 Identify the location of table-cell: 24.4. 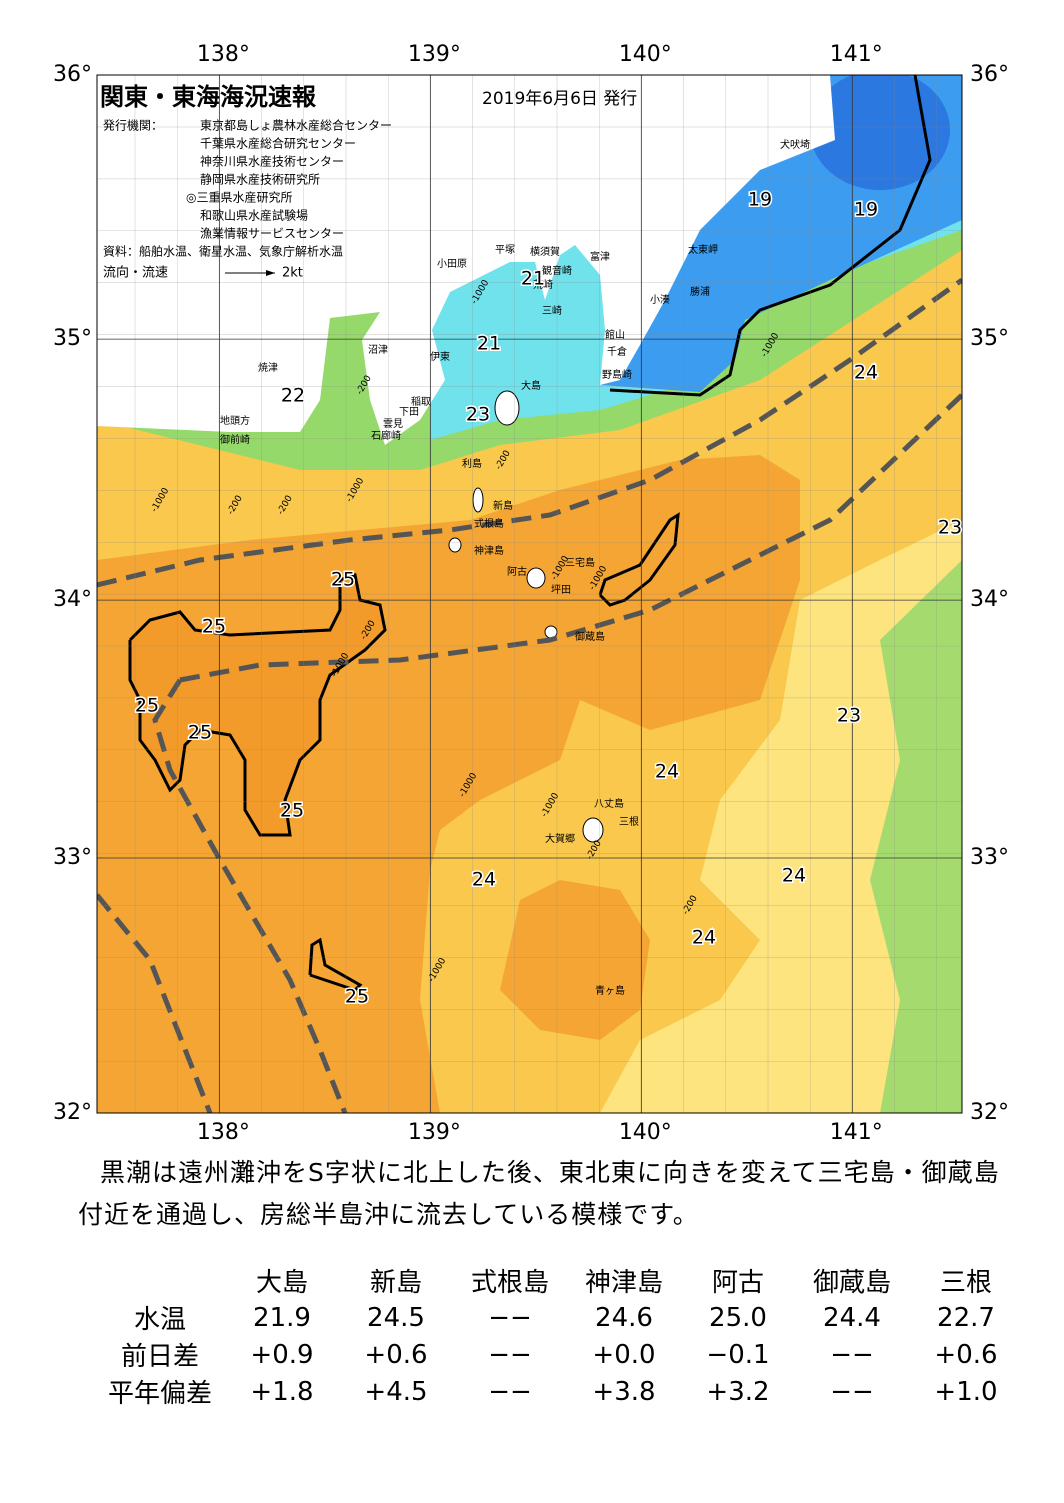
(852, 1317).